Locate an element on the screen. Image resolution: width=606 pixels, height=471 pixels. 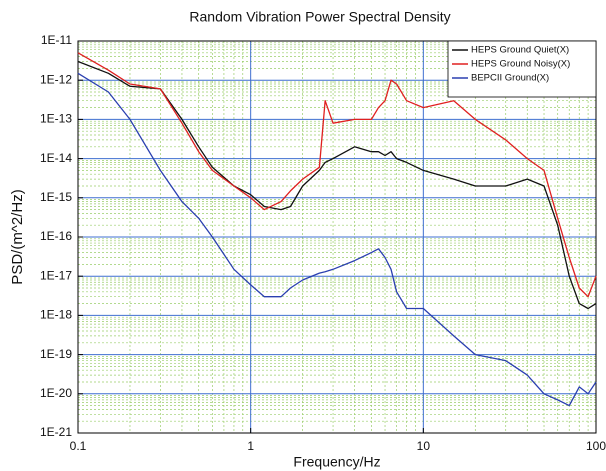
x-tick-label: 100 is located at coordinates (596, 446).